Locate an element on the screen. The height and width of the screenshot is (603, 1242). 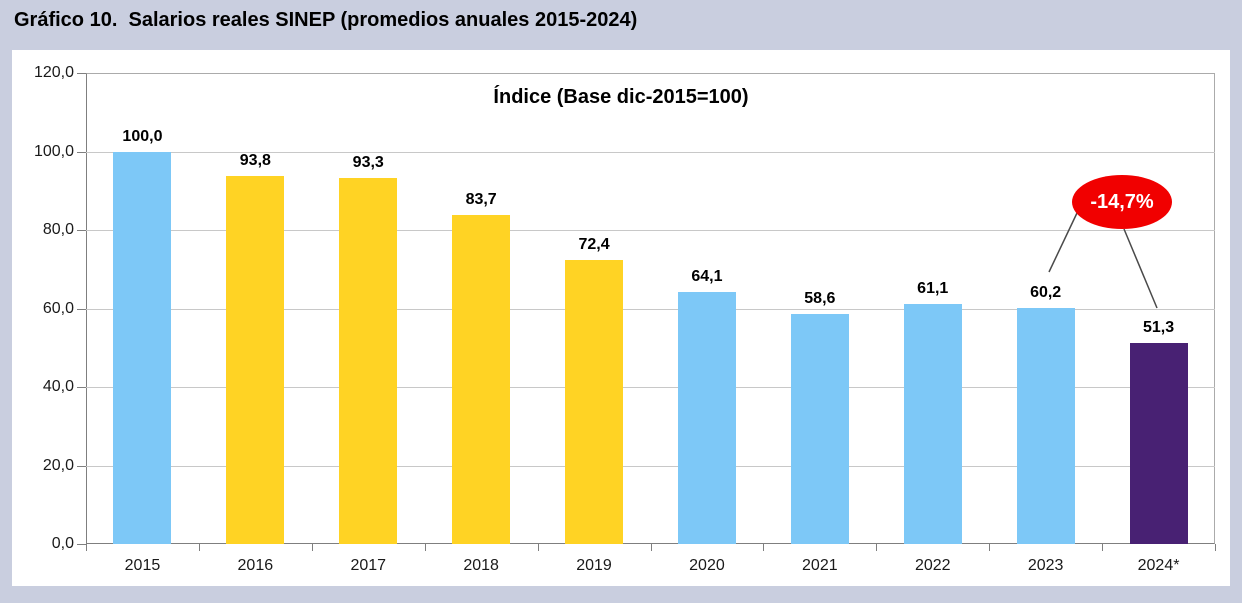
x-tick-label: 2024* is located at coordinates (1158, 565).